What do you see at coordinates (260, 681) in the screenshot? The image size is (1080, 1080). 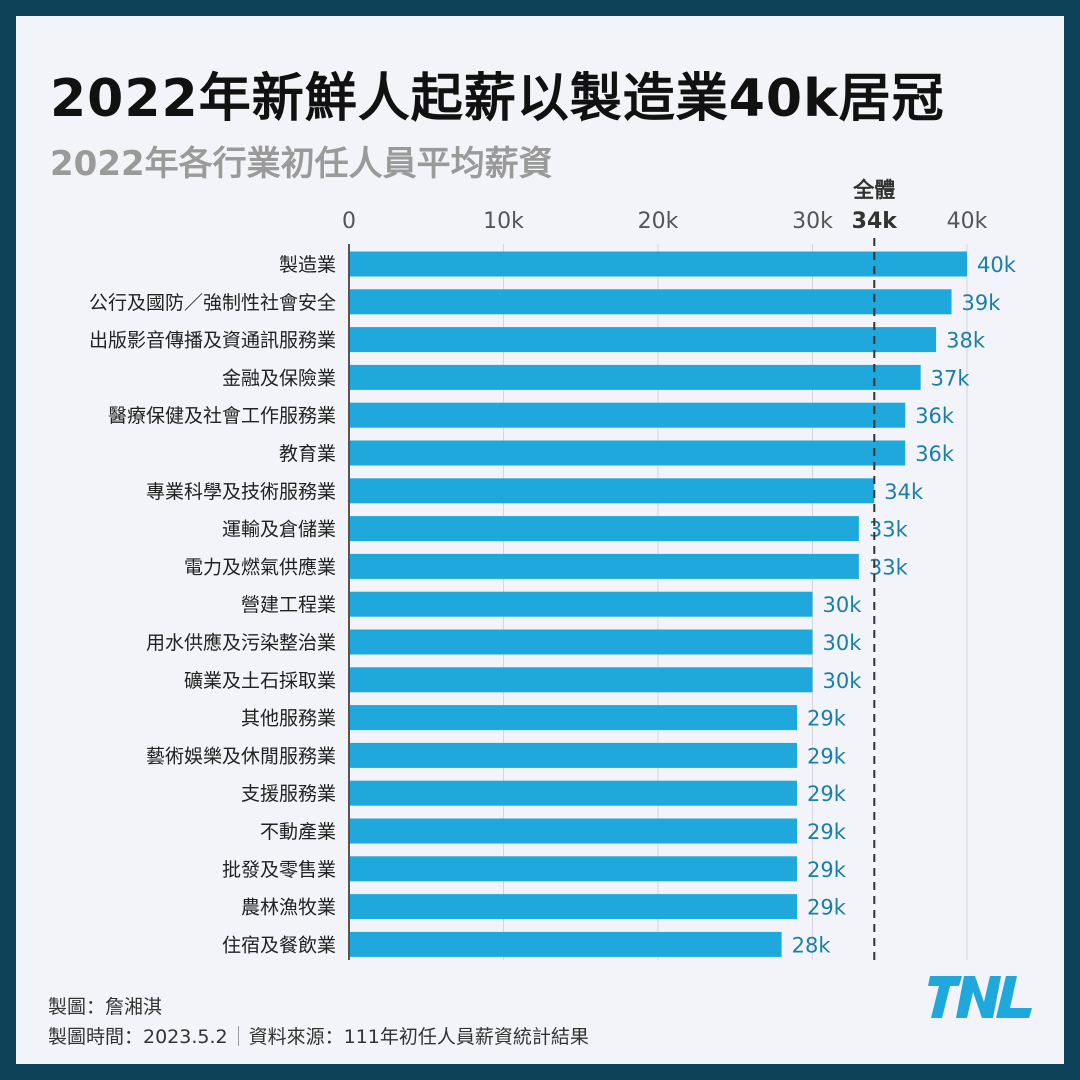 I see `category-label: 礦業及土石採取業` at bounding box center [260, 681].